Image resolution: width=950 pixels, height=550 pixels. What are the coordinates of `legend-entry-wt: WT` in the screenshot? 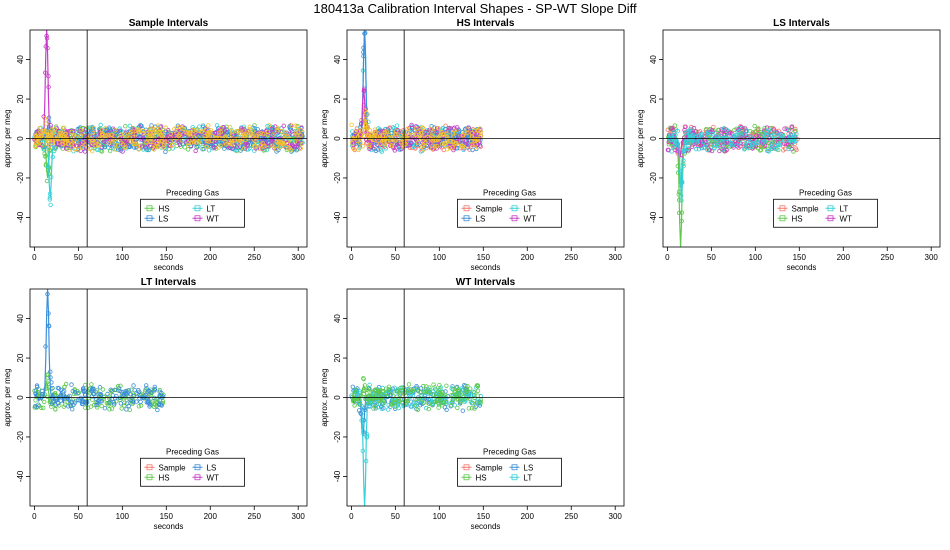 It's located at (522, 218).